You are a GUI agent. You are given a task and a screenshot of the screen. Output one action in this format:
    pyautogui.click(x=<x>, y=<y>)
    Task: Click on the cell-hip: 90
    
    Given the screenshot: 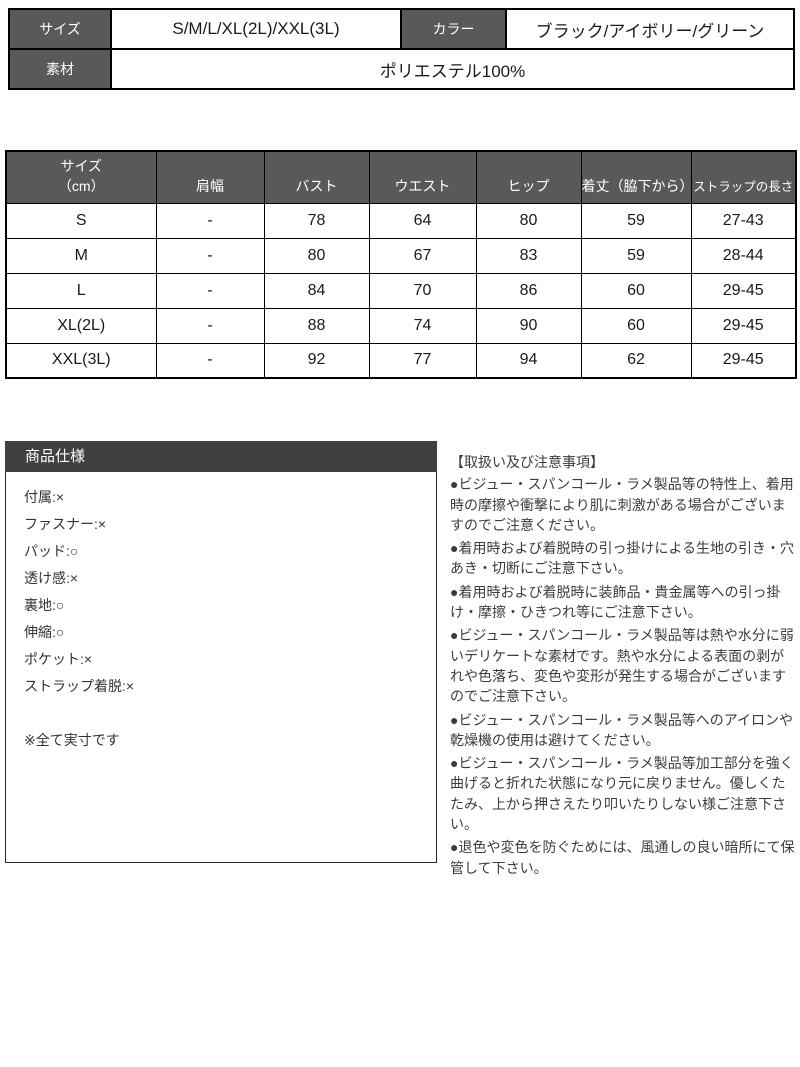 What is the action you would take?
    pyautogui.click(x=528, y=325)
    